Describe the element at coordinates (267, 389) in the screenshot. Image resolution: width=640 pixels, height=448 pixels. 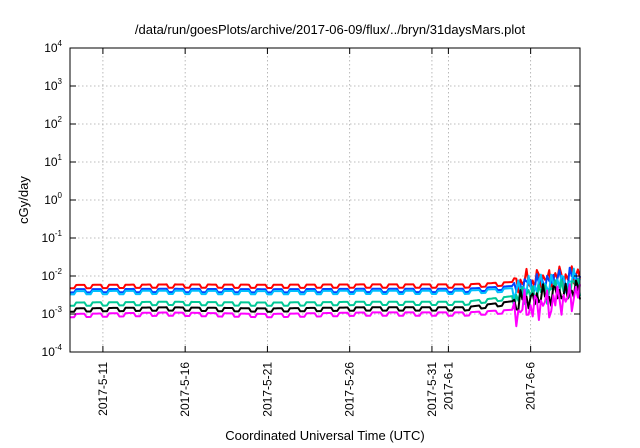
I see `x-tick-label: 2017-5-21` at that location.